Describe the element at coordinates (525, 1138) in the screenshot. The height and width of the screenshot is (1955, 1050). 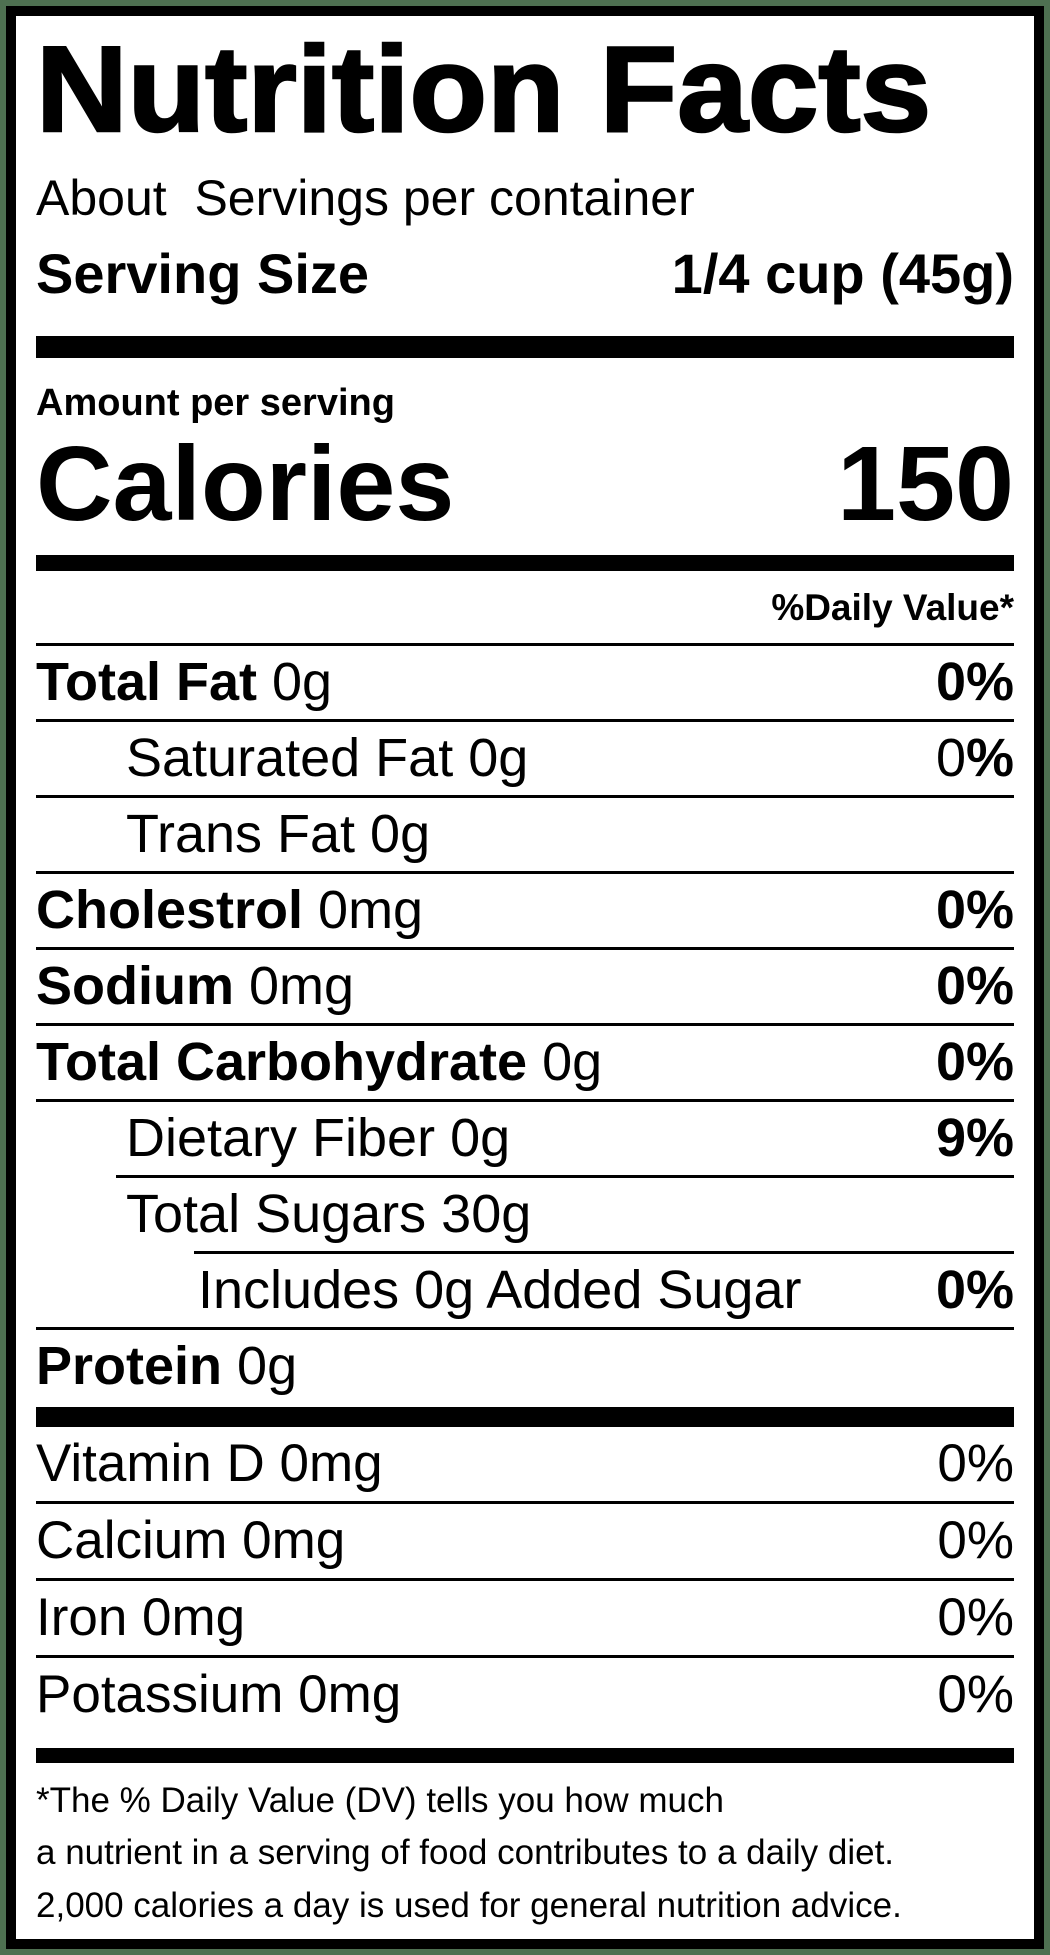
I see `nutrient-row-dietary-fiber: Dietary Fiber 0g 9%` at that location.